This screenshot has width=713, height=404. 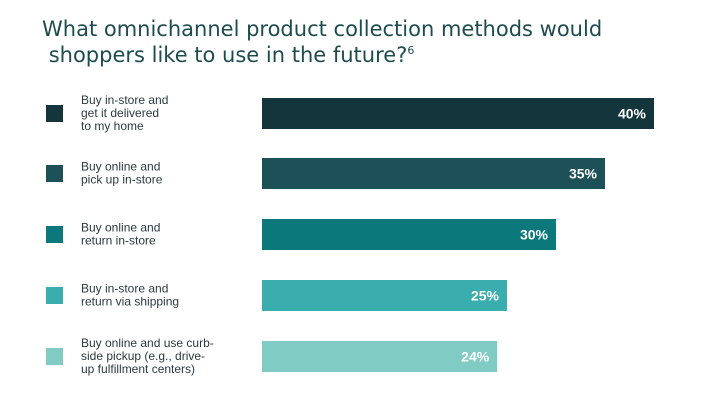 I want to click on footnote-marker: 6, so click(x=411, y=50).